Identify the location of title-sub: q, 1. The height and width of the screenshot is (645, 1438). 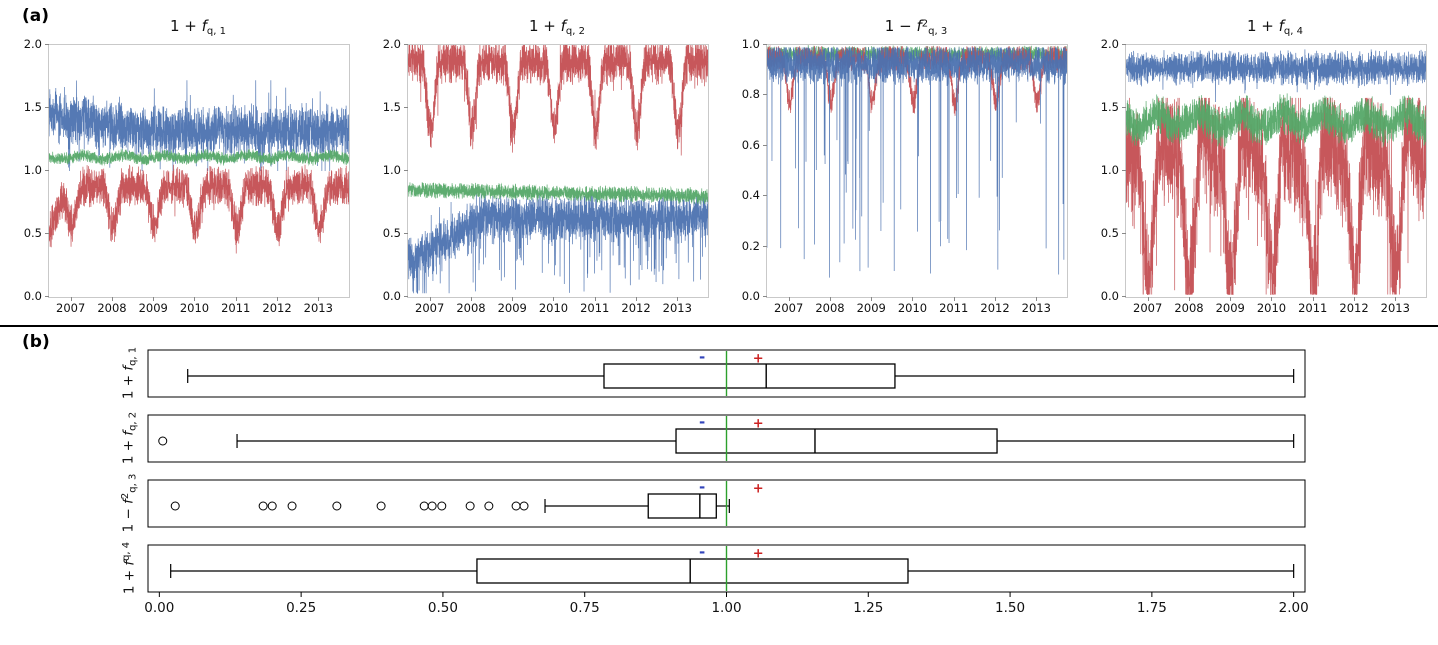
(216, 31).